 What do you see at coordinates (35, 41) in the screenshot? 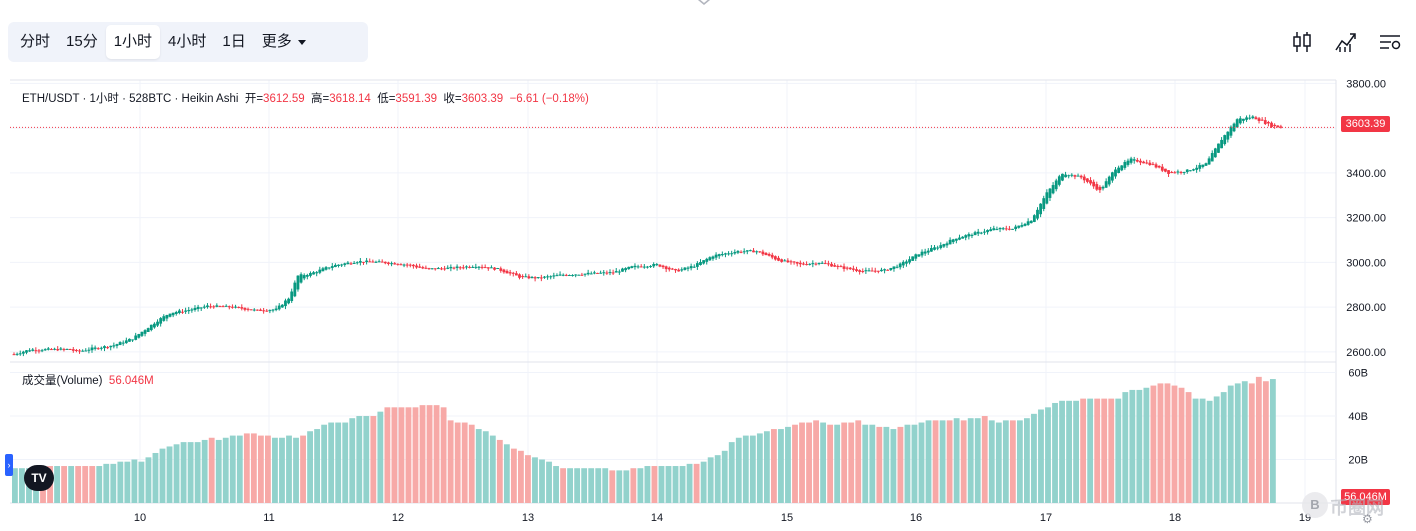
I see `tab-timeline: 分时` at bounding box center [35, 41].